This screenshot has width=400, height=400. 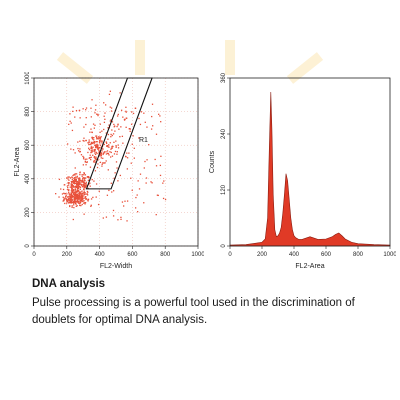 What do you see at coordinates (17, 161) in the screenshot?
I see `y-axis-label: FL2-Area` at bounding box center [17, 161].